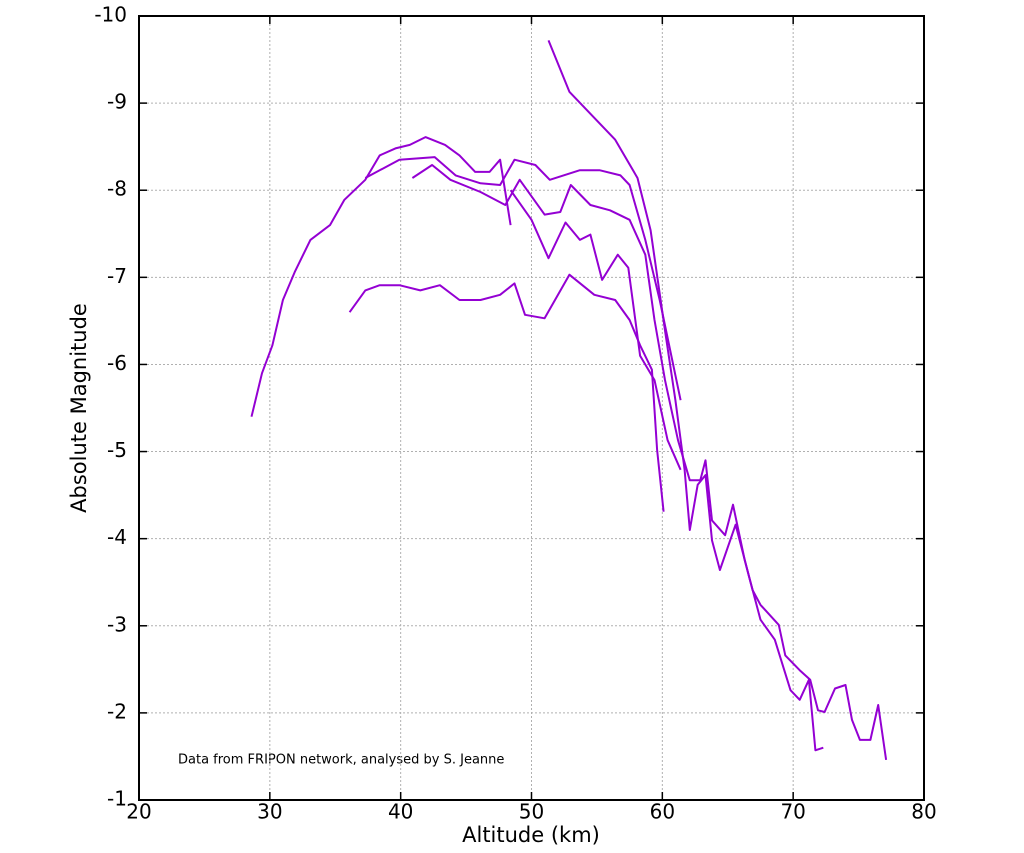 The height and width of the screenshot is (853, 1024). Describe the element at coordinates (79, 408) in the screenshot. I see `y-axis-title: Absolute Magnitude` at that location.